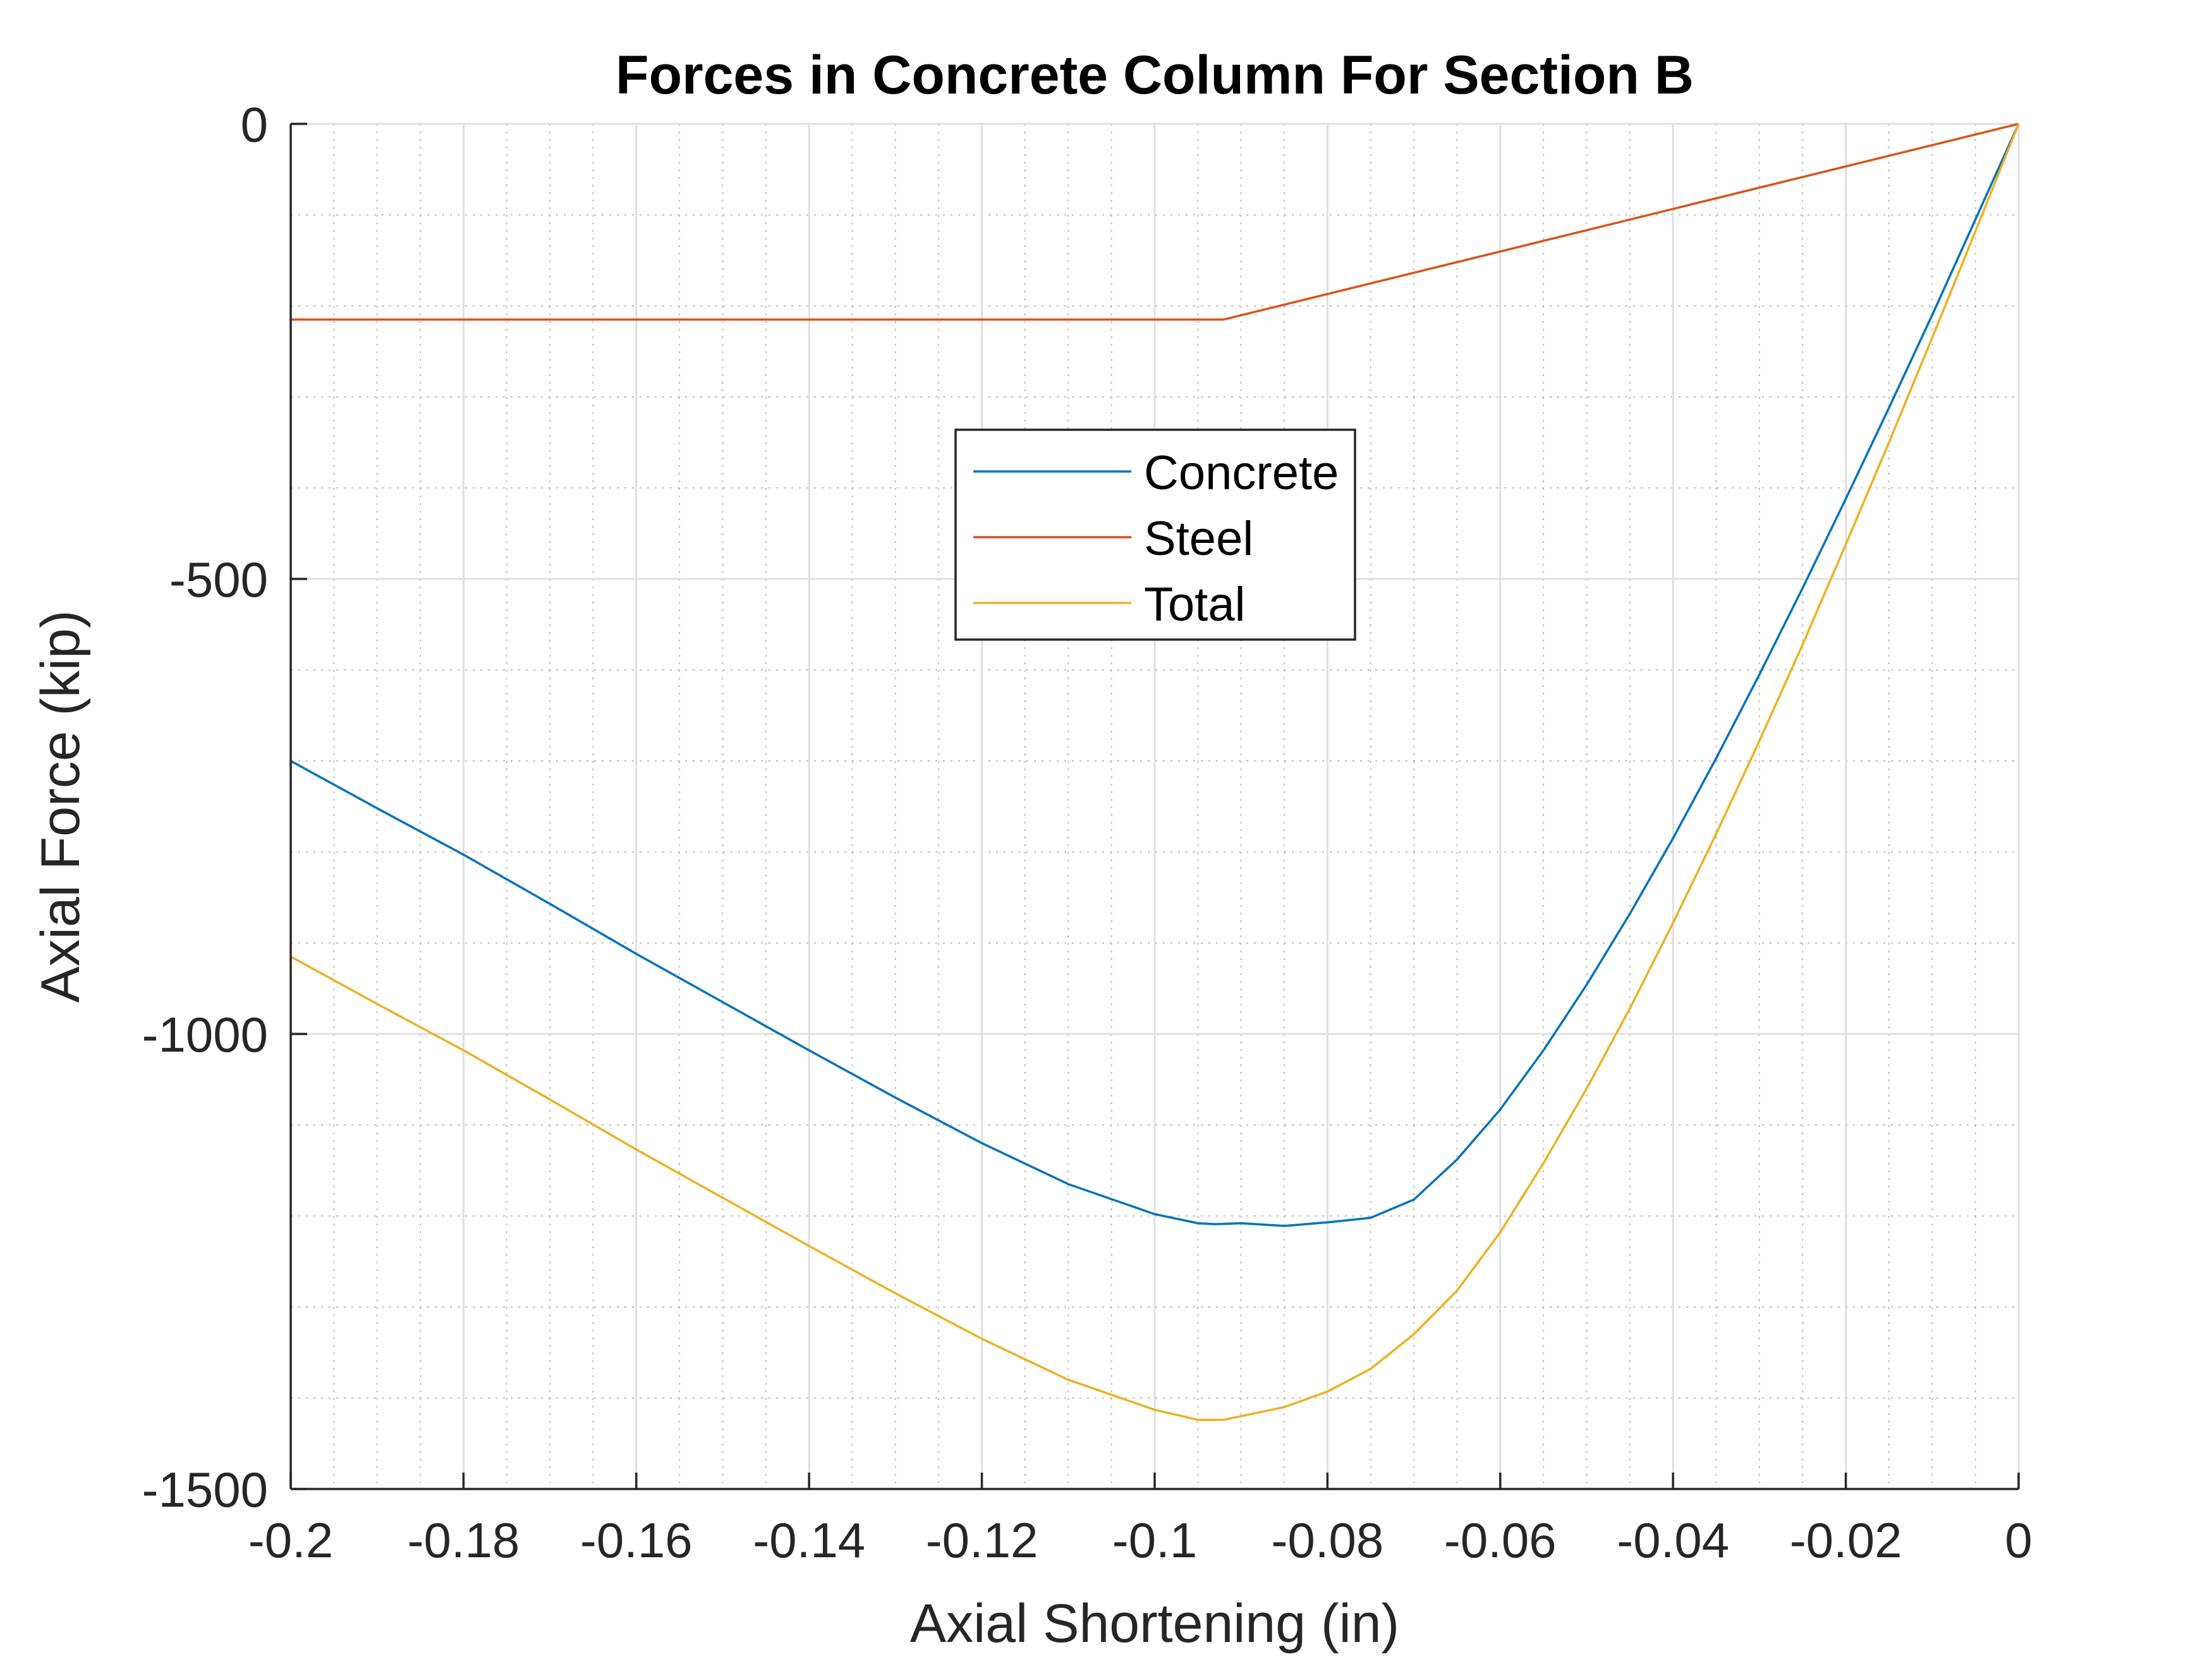 Image resolution: width=2212 pixels, height=1659 pixels. Describe the element at coordinates (1155, 75) in the screenshot. I see `chart-title: Forces in Concrete Column For Section B` at that location.